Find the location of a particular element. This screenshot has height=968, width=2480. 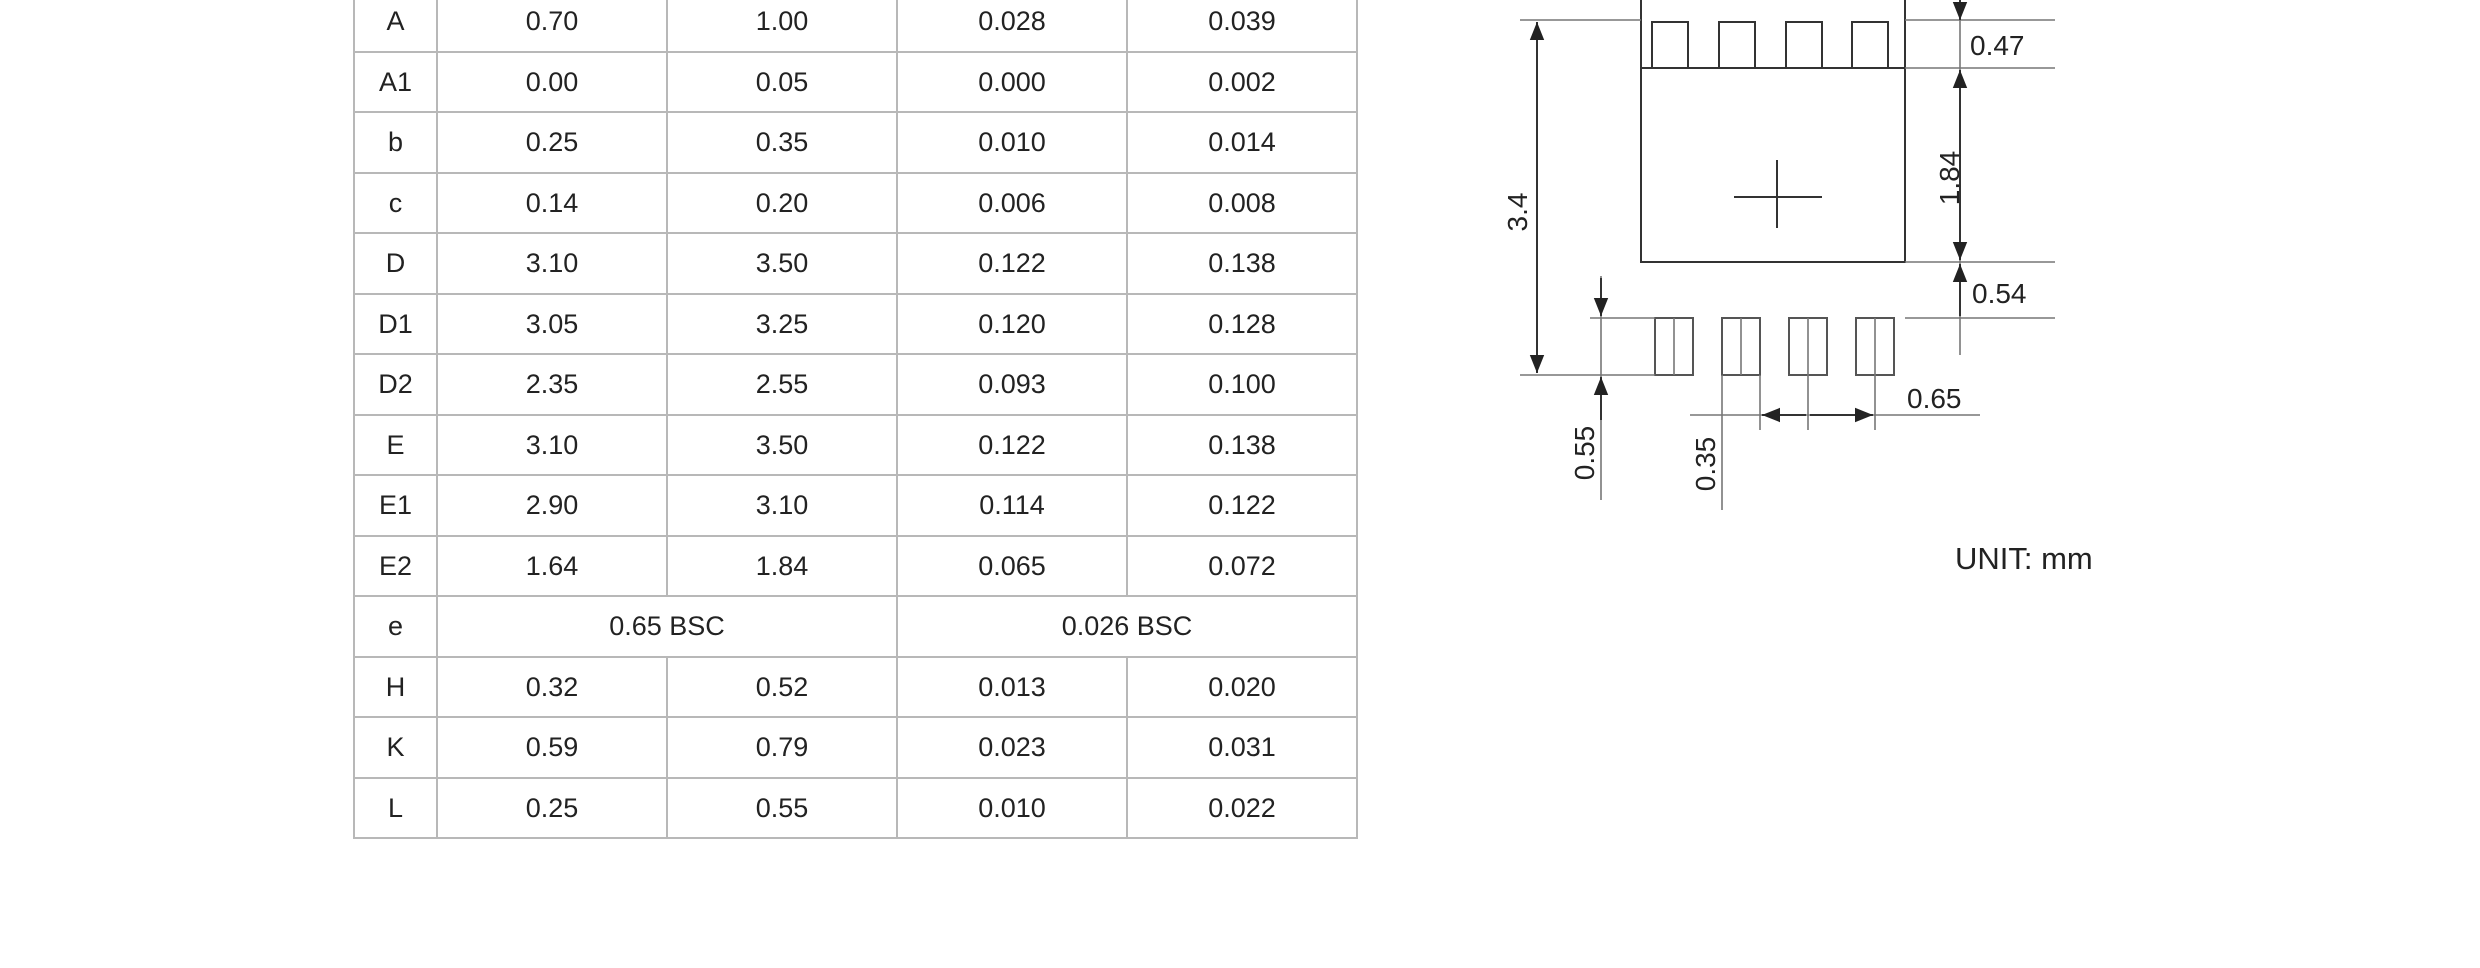

table-row: D 3.10 3.50 0.122 0.138 is located at coordinates (855, 263).